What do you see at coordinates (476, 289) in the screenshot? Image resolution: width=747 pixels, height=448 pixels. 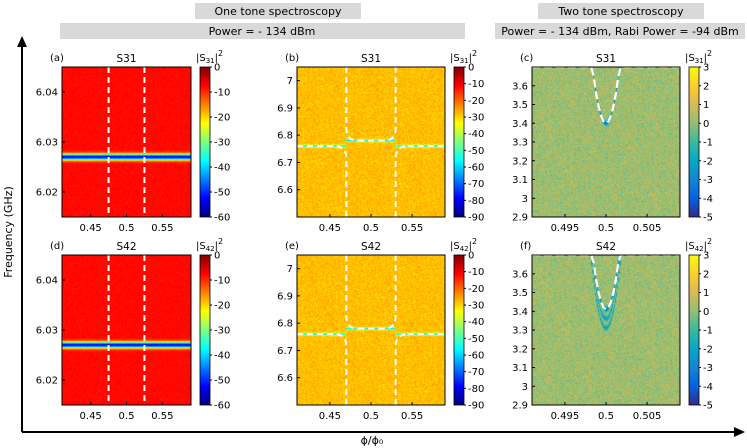 I see `colorbar-tick-label-e: -20` at bounding box center [476, 289].